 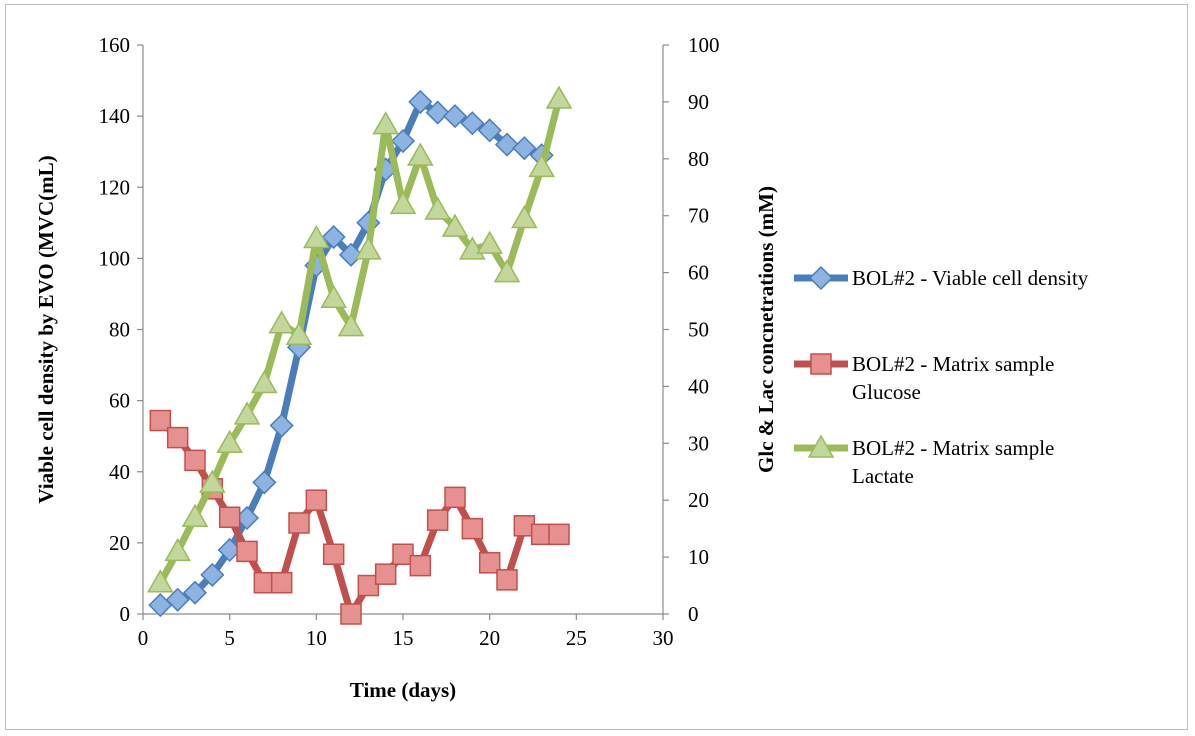 I want to click on x-tick-label: 15, so click(x=403, y=638).